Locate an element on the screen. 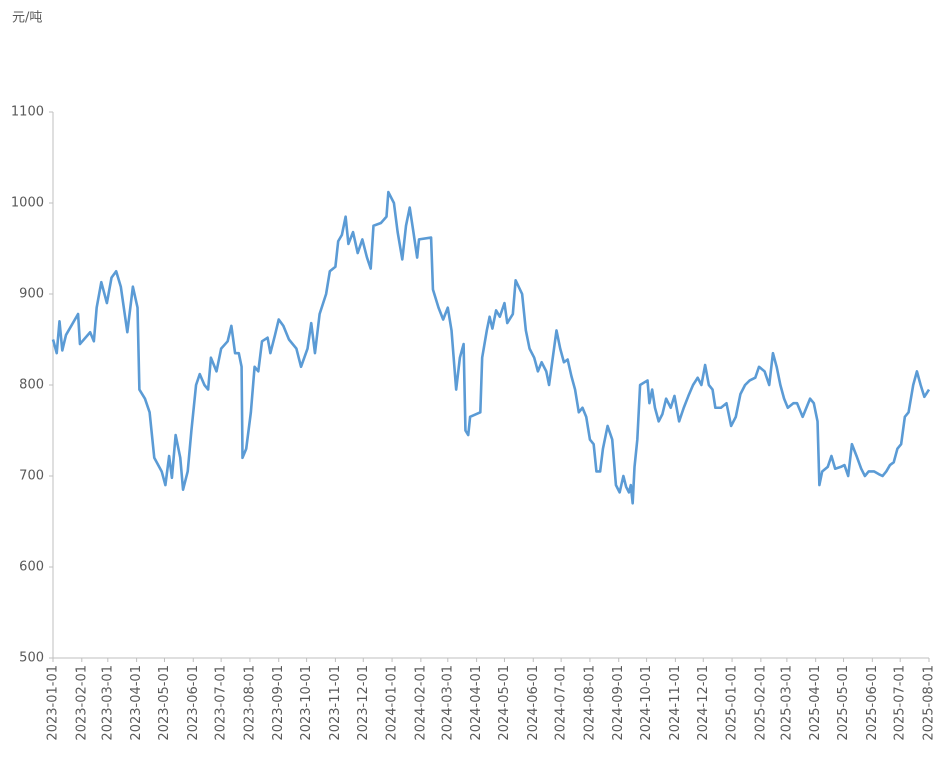 The image size is (942, 757). x-tick-label: 2024-05-01 is located at coordinates (504, 703).